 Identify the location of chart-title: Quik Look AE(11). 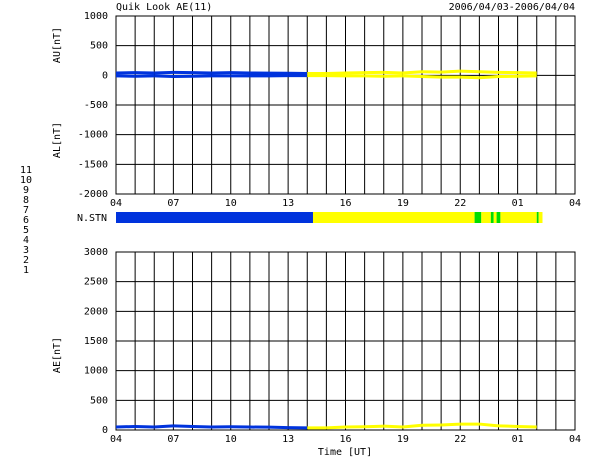
(164, 7).